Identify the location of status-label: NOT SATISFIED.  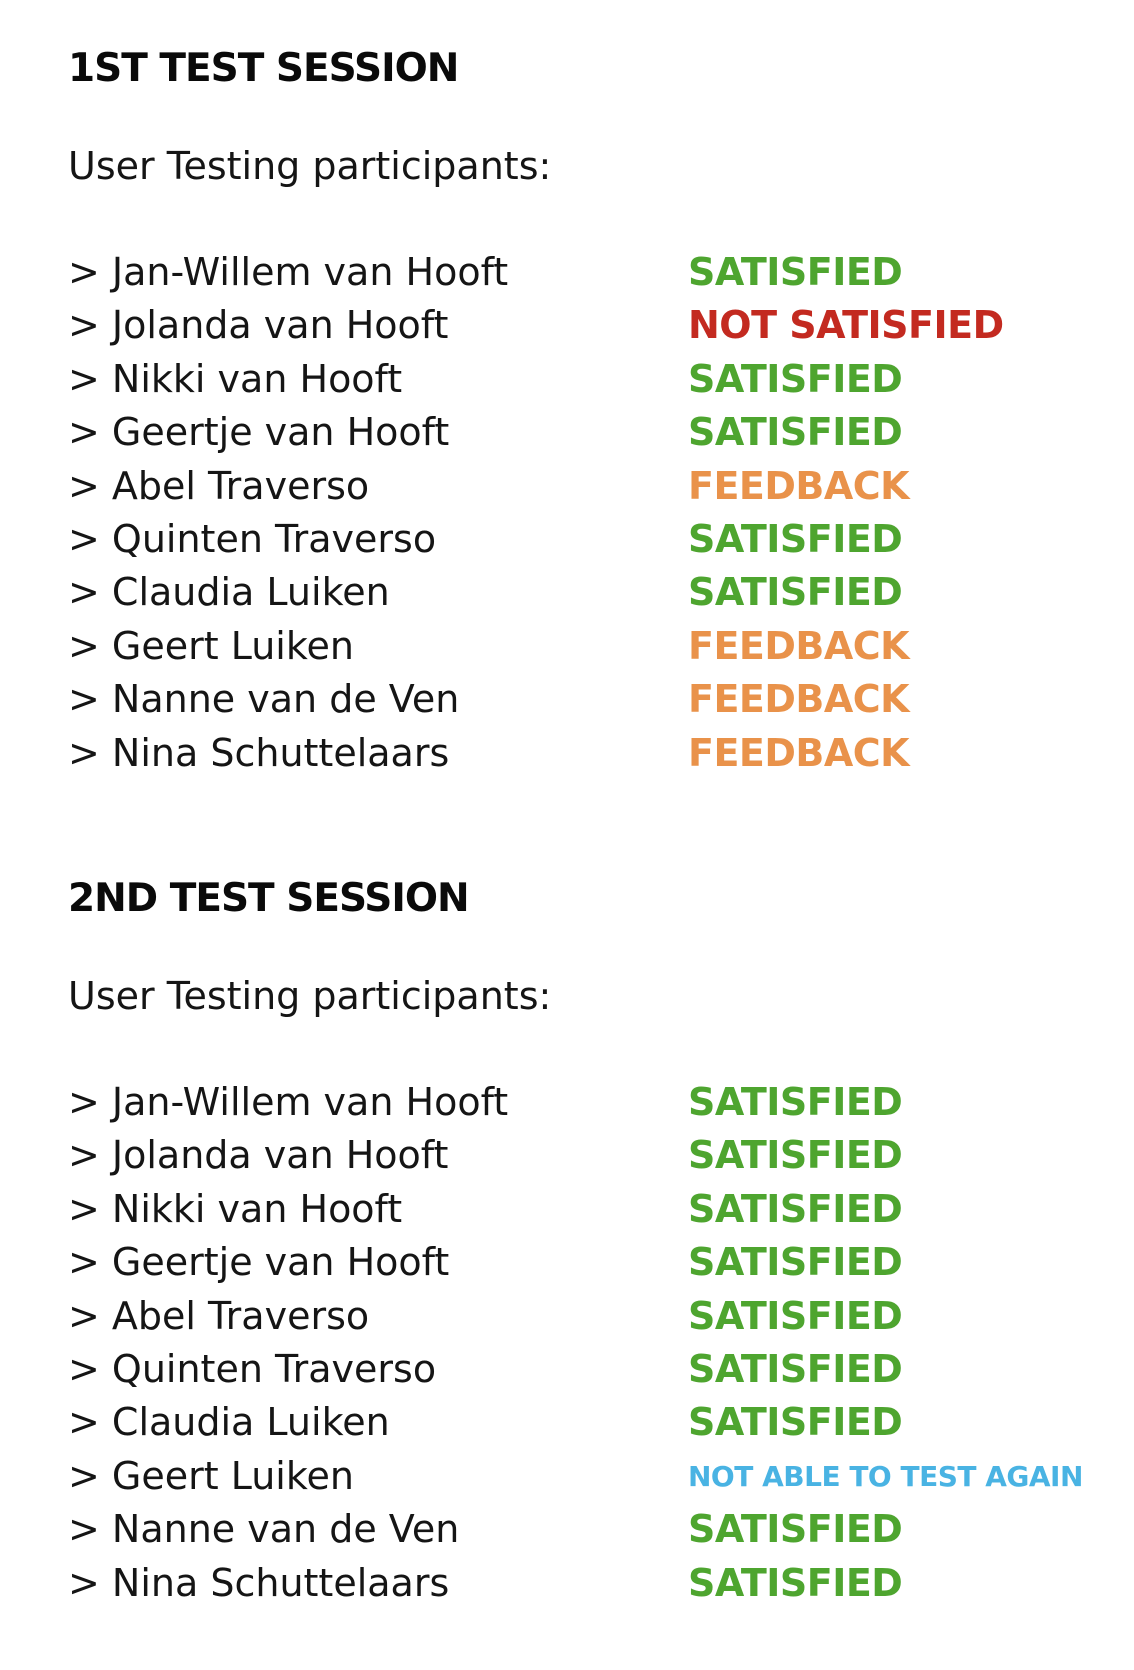
(846, 325).